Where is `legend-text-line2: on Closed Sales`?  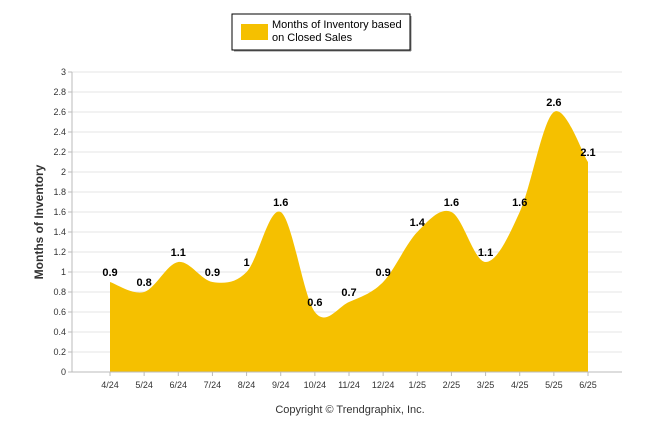 legend-text-line2: on Closed Sales is located at coordinates (312, 38).